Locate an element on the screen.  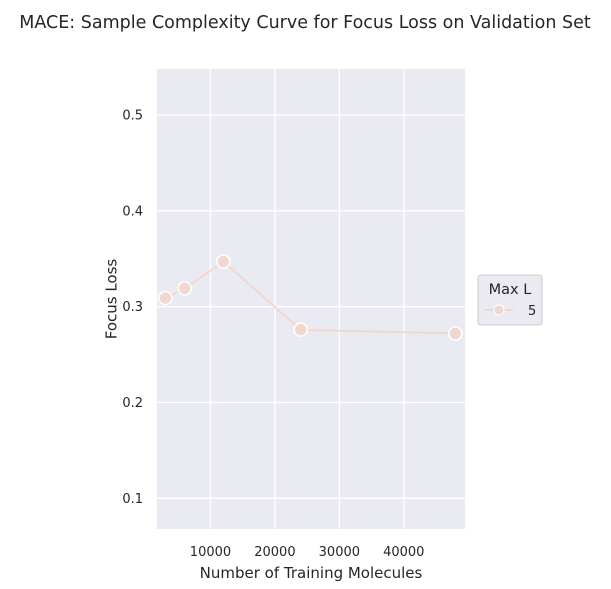
x-axis-label: Number of Training Molecules is located at coordinates (311, 573).